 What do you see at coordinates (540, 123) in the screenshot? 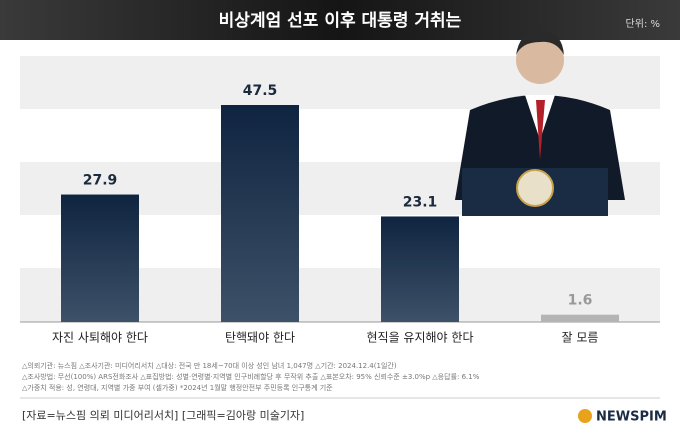
I see `photo` at bounding box center [540, 123].